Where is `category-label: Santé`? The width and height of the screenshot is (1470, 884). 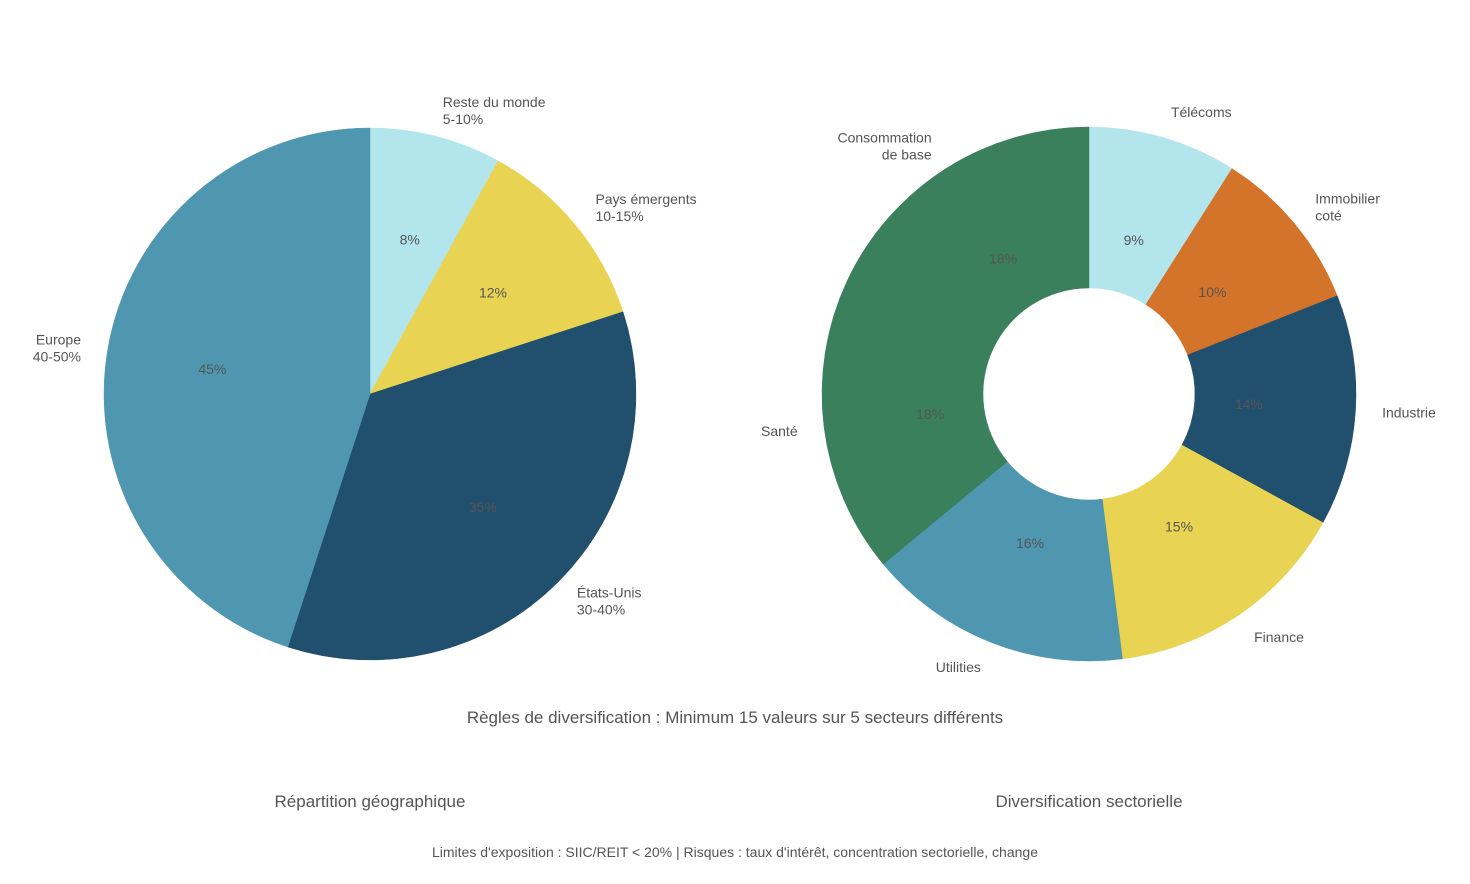
category-label: Santé is located at coordinates (779, 431).